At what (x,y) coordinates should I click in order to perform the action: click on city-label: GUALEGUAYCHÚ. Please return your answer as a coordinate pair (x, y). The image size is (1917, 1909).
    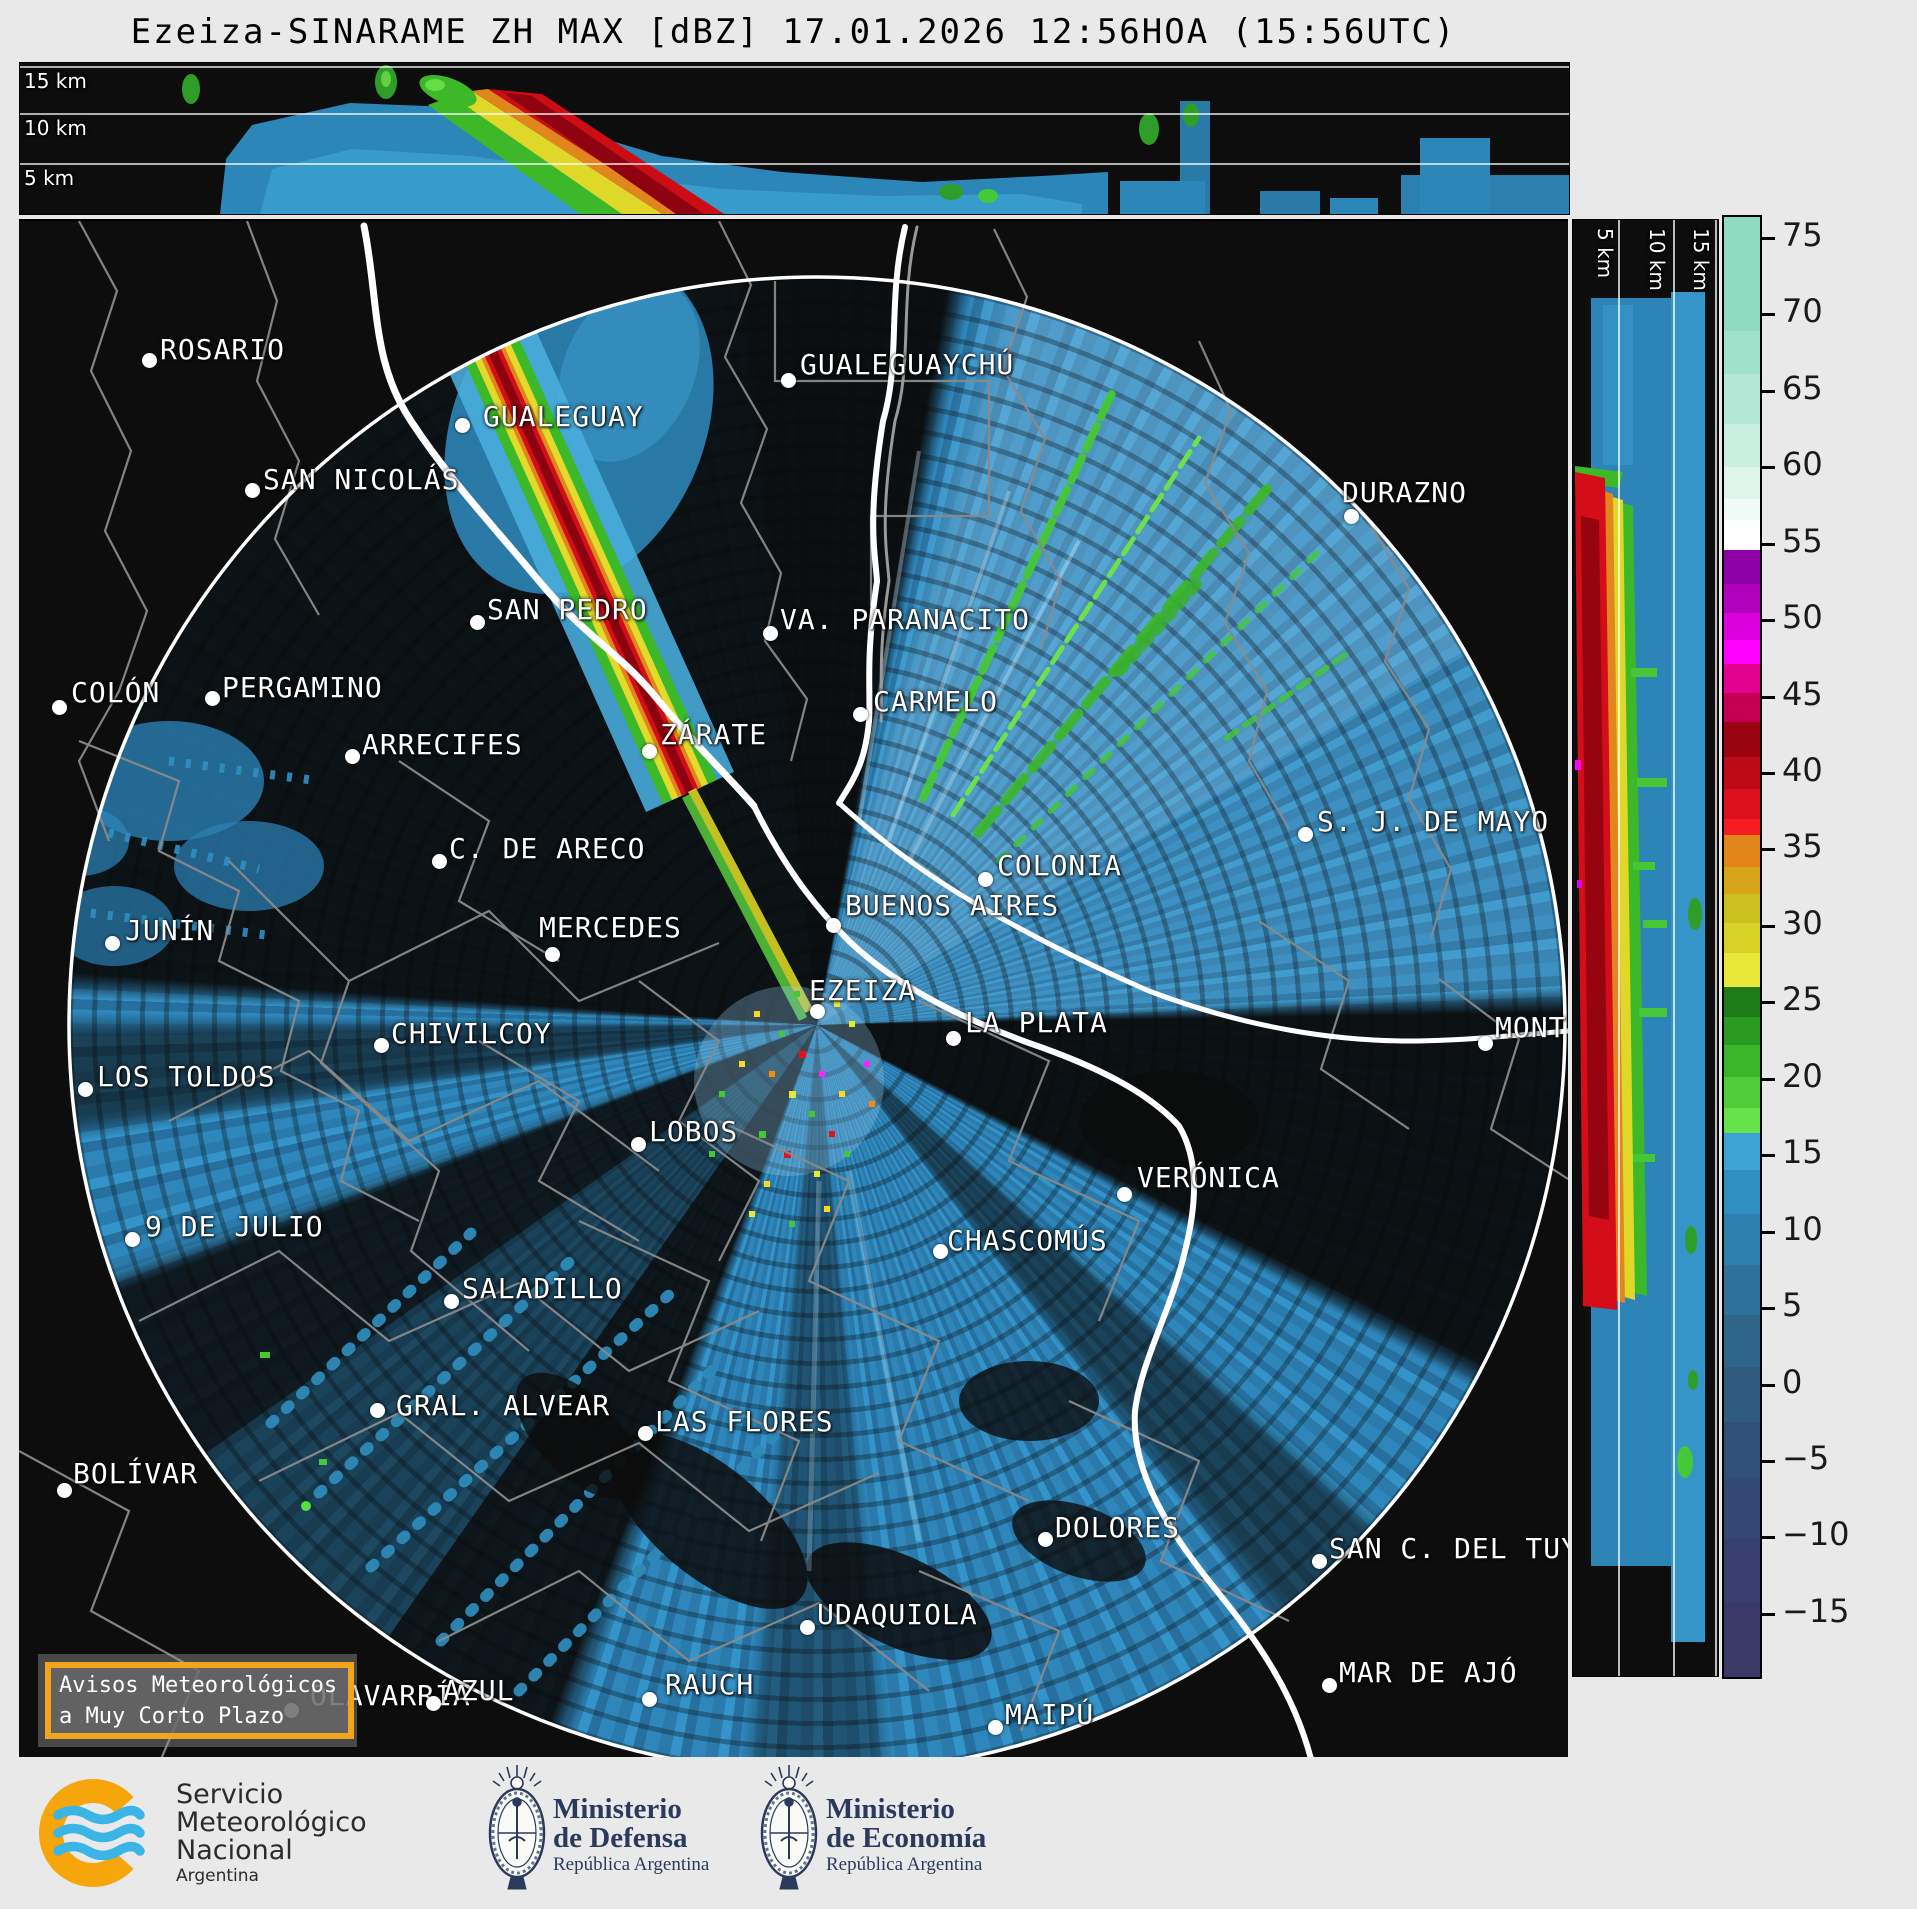
    Looking at the image, I should click on (907, 364).